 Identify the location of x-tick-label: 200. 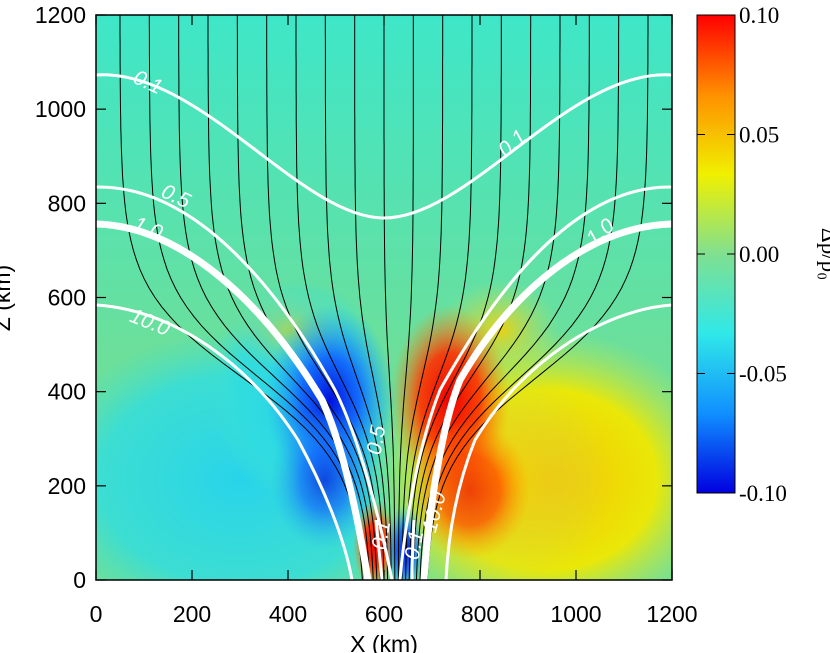
(192, 614).